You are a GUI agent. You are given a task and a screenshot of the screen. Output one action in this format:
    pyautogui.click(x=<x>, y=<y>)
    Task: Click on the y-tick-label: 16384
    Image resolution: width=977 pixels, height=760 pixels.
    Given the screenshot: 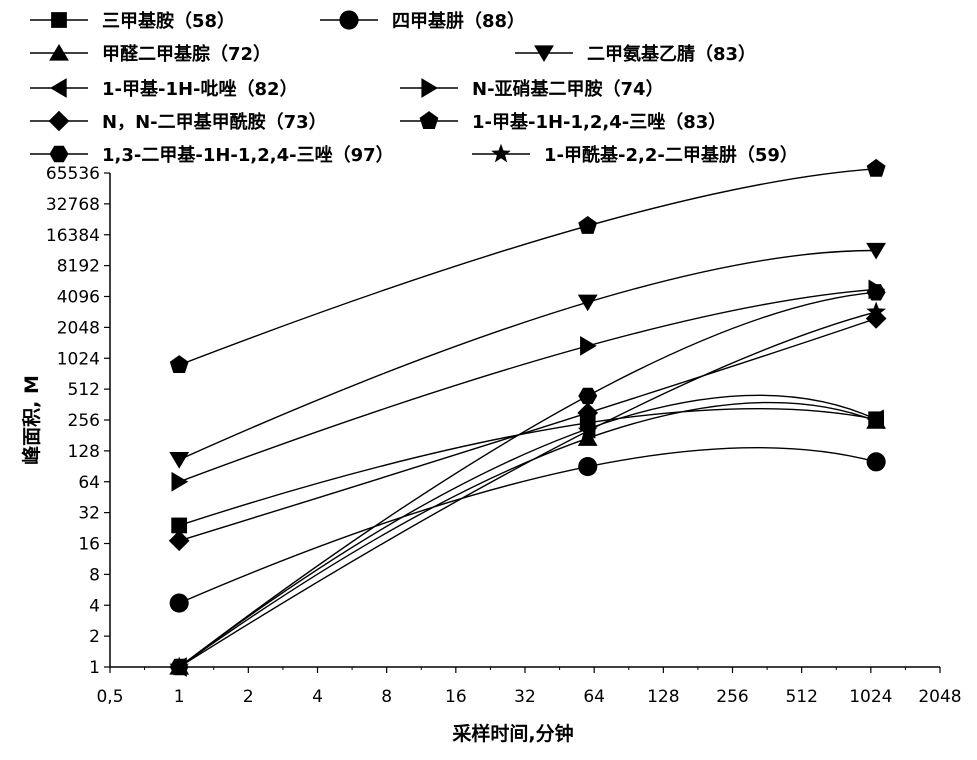 What is the action you would take?
    pyautogui.click(x=73, y=236)
    